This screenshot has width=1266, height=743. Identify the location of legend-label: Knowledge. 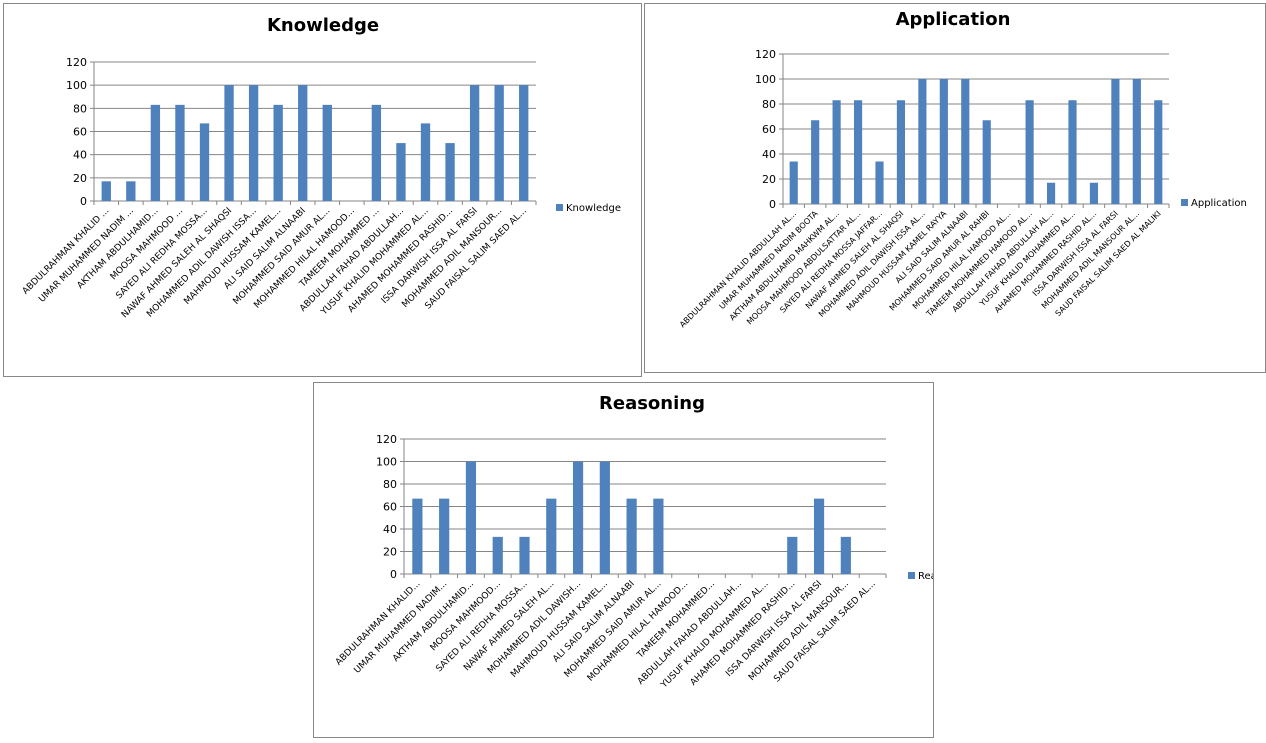
(593, 208).